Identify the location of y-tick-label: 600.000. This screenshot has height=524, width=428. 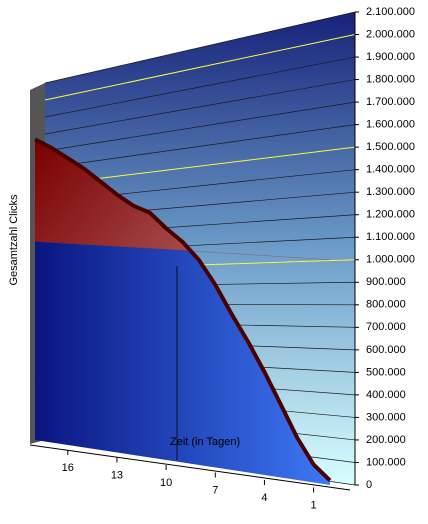
(386, 350).